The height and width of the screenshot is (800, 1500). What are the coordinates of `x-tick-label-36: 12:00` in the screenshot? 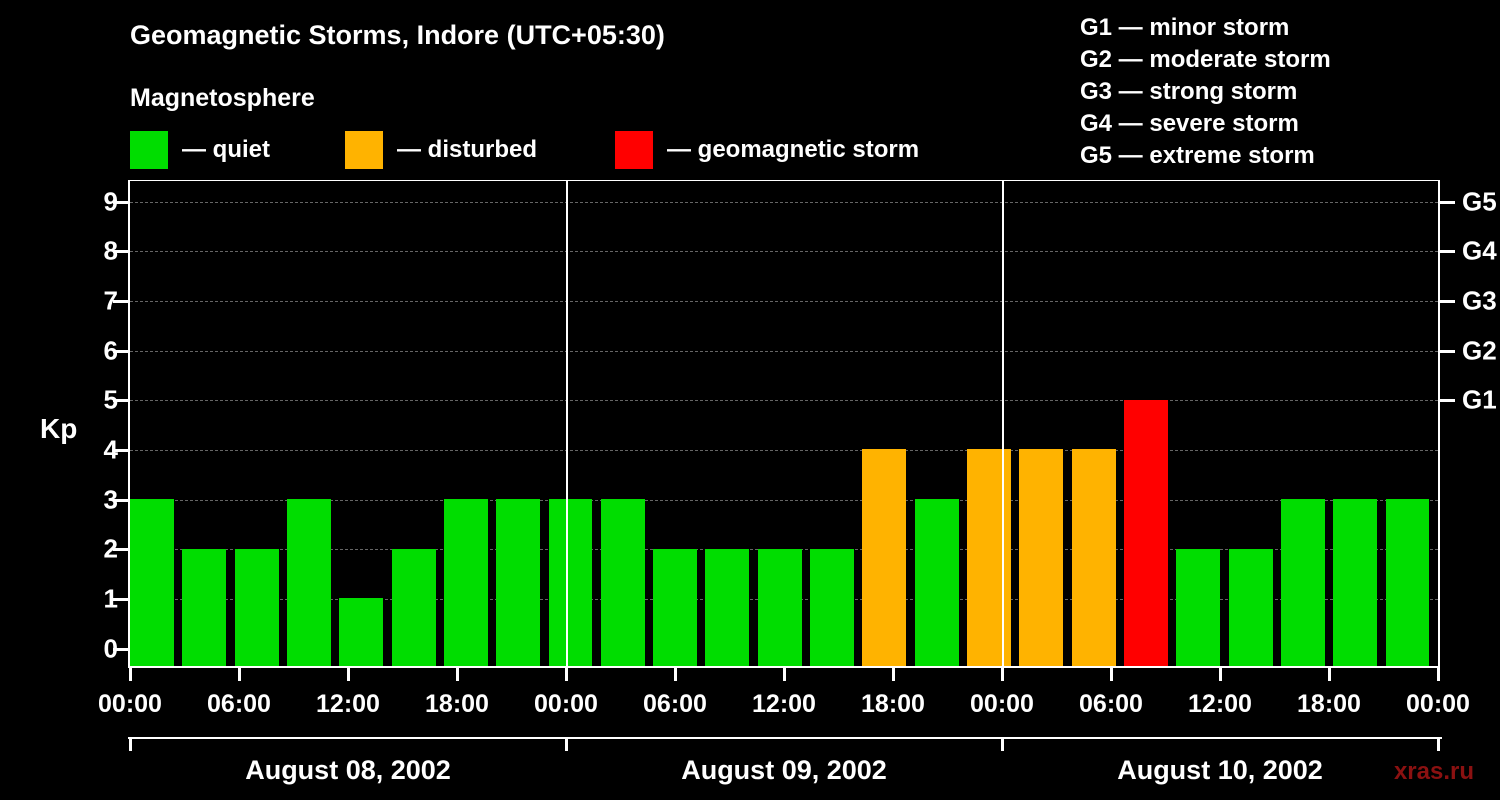 It's located at (784, 704).